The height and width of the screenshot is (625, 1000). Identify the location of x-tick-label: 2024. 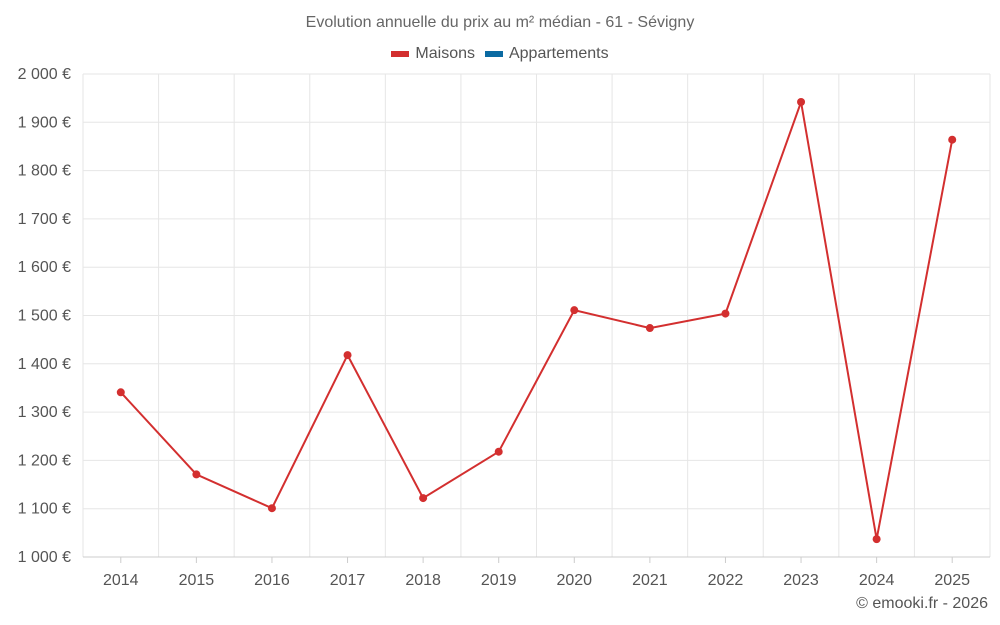
(877, 580).